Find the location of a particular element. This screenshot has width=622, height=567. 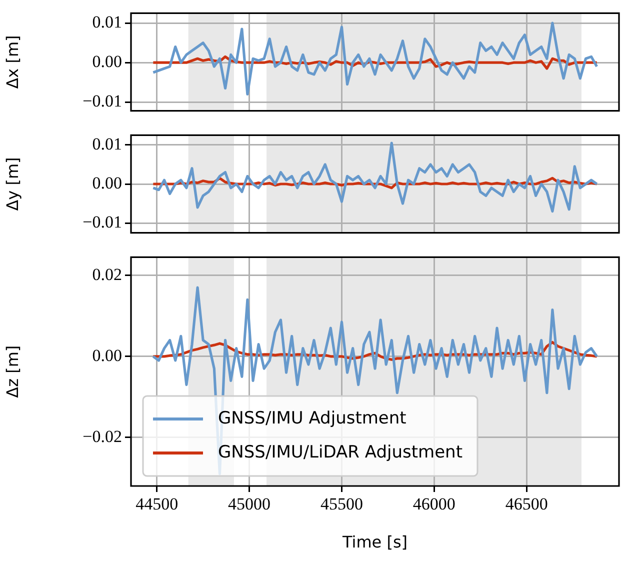

legend-label: GNSS/IMU Adjustment is located at coordinates (312, 418).